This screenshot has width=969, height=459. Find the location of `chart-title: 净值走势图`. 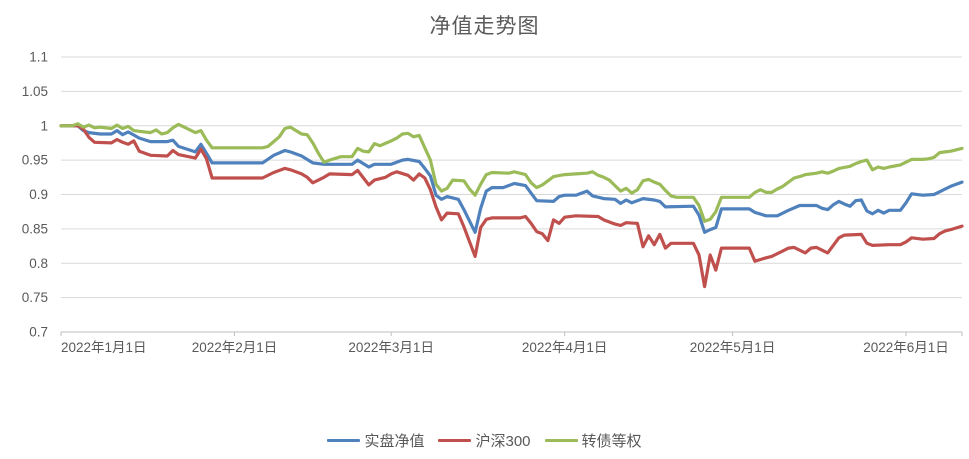

chart-title: 净值走势图 is located at coordinates (484, 26).